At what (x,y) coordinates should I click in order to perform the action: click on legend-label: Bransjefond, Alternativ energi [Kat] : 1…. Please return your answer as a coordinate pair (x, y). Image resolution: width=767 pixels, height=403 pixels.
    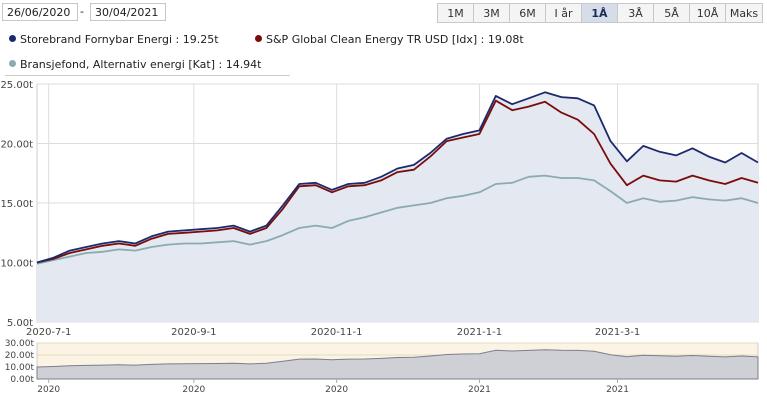
    Looking at the image, I should click on (141, 64).